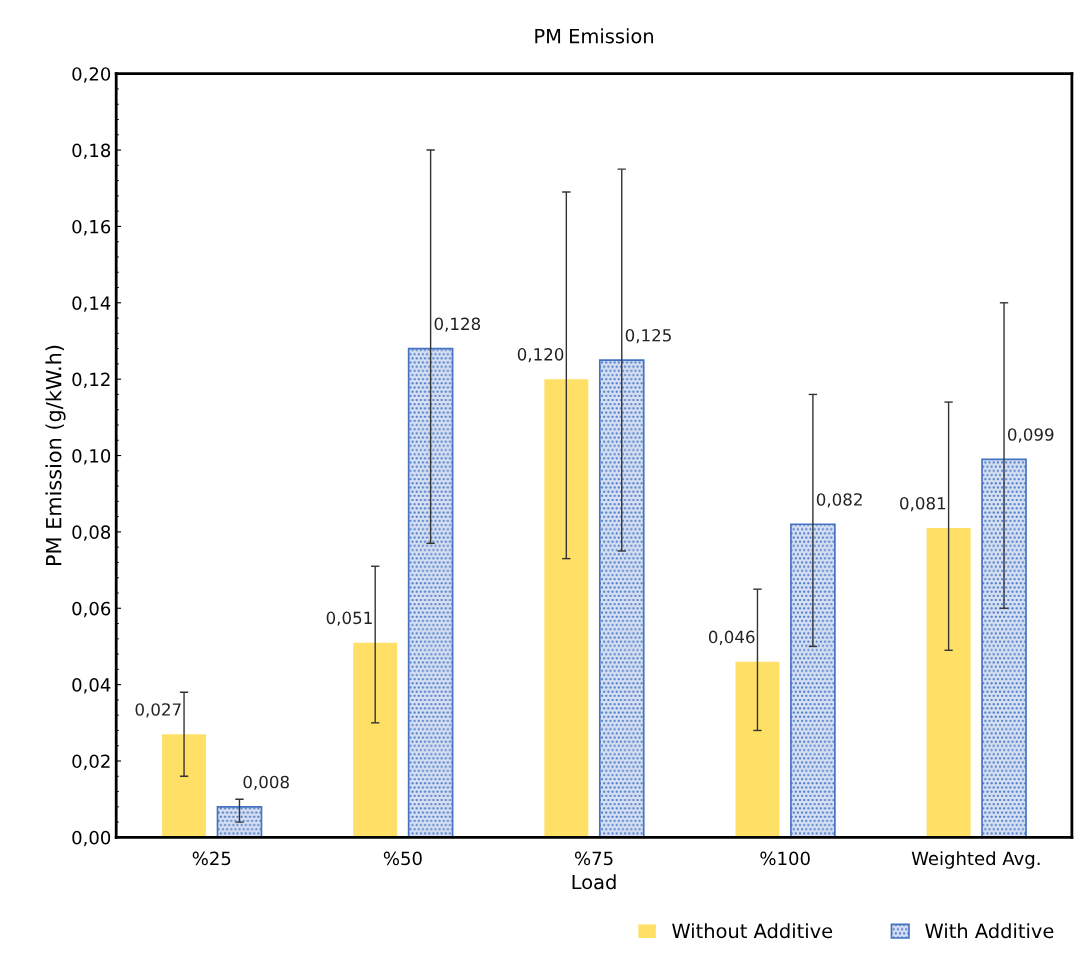 This screenshot has width=1086, height=957. Describe the element at coordinates (402, 858) in the screenshot. I see `x-tick-label: %50` at that location.